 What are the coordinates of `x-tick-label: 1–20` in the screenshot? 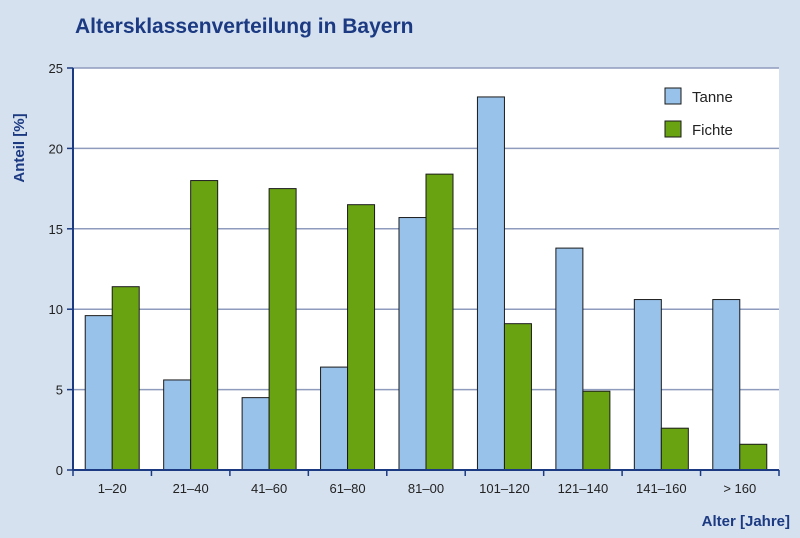 It's located at (112, 488).